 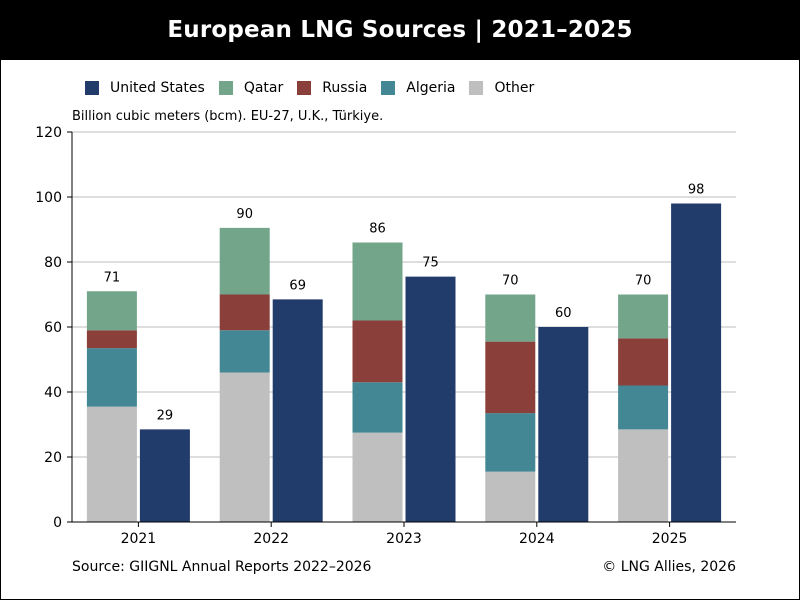 What do you see at coordinates (514, 88) in the screenshot?
I see `legend-label-other: Other` at bounding box center [514, 88].